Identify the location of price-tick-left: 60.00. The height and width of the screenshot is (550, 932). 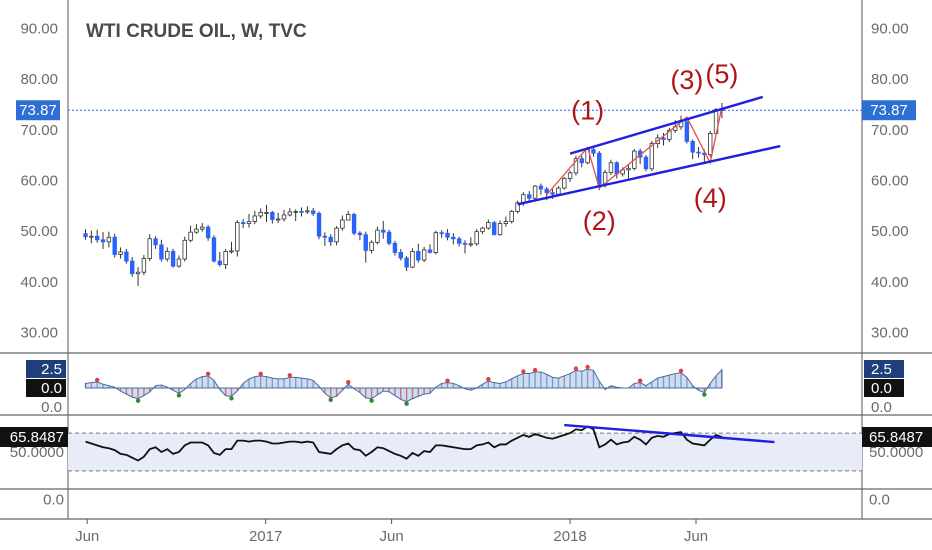
(39, 181).